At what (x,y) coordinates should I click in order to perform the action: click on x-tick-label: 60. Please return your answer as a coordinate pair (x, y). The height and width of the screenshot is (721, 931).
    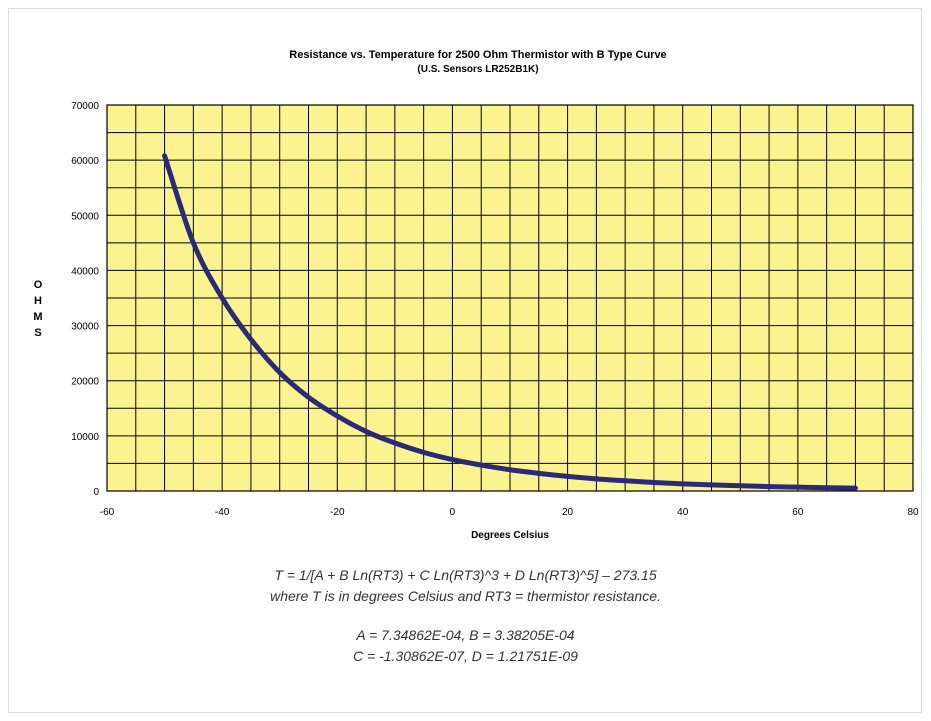
    Looking at the image, I should click on (798, 512).